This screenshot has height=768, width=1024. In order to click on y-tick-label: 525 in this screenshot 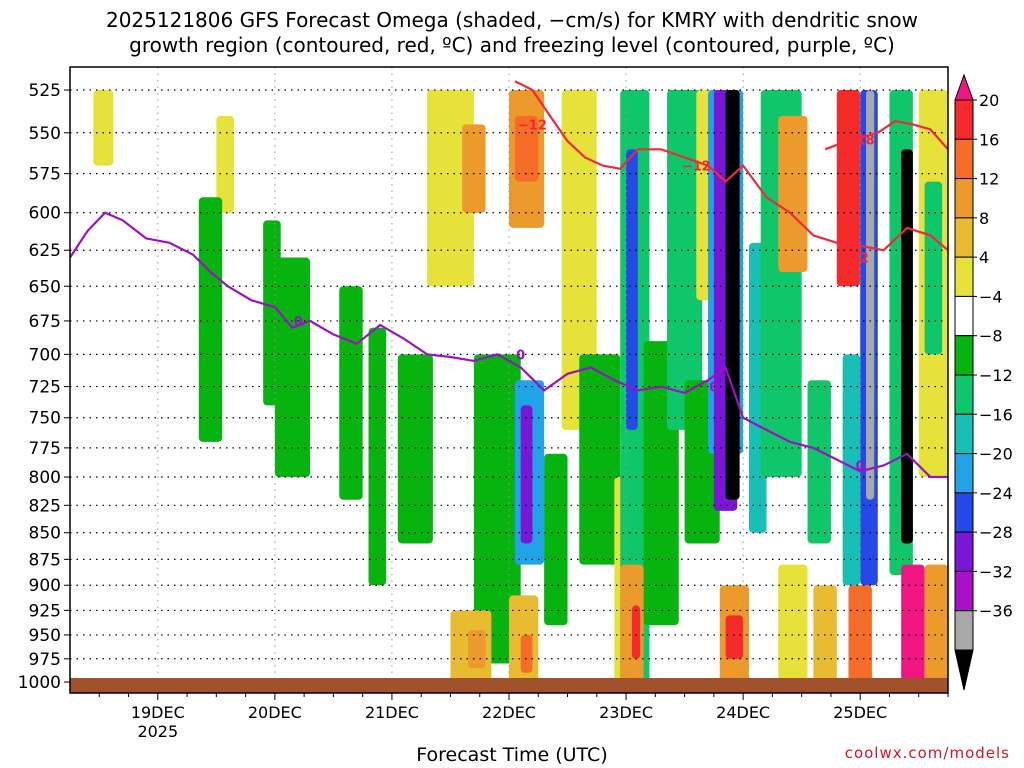, I will do `click(45, 91)`.